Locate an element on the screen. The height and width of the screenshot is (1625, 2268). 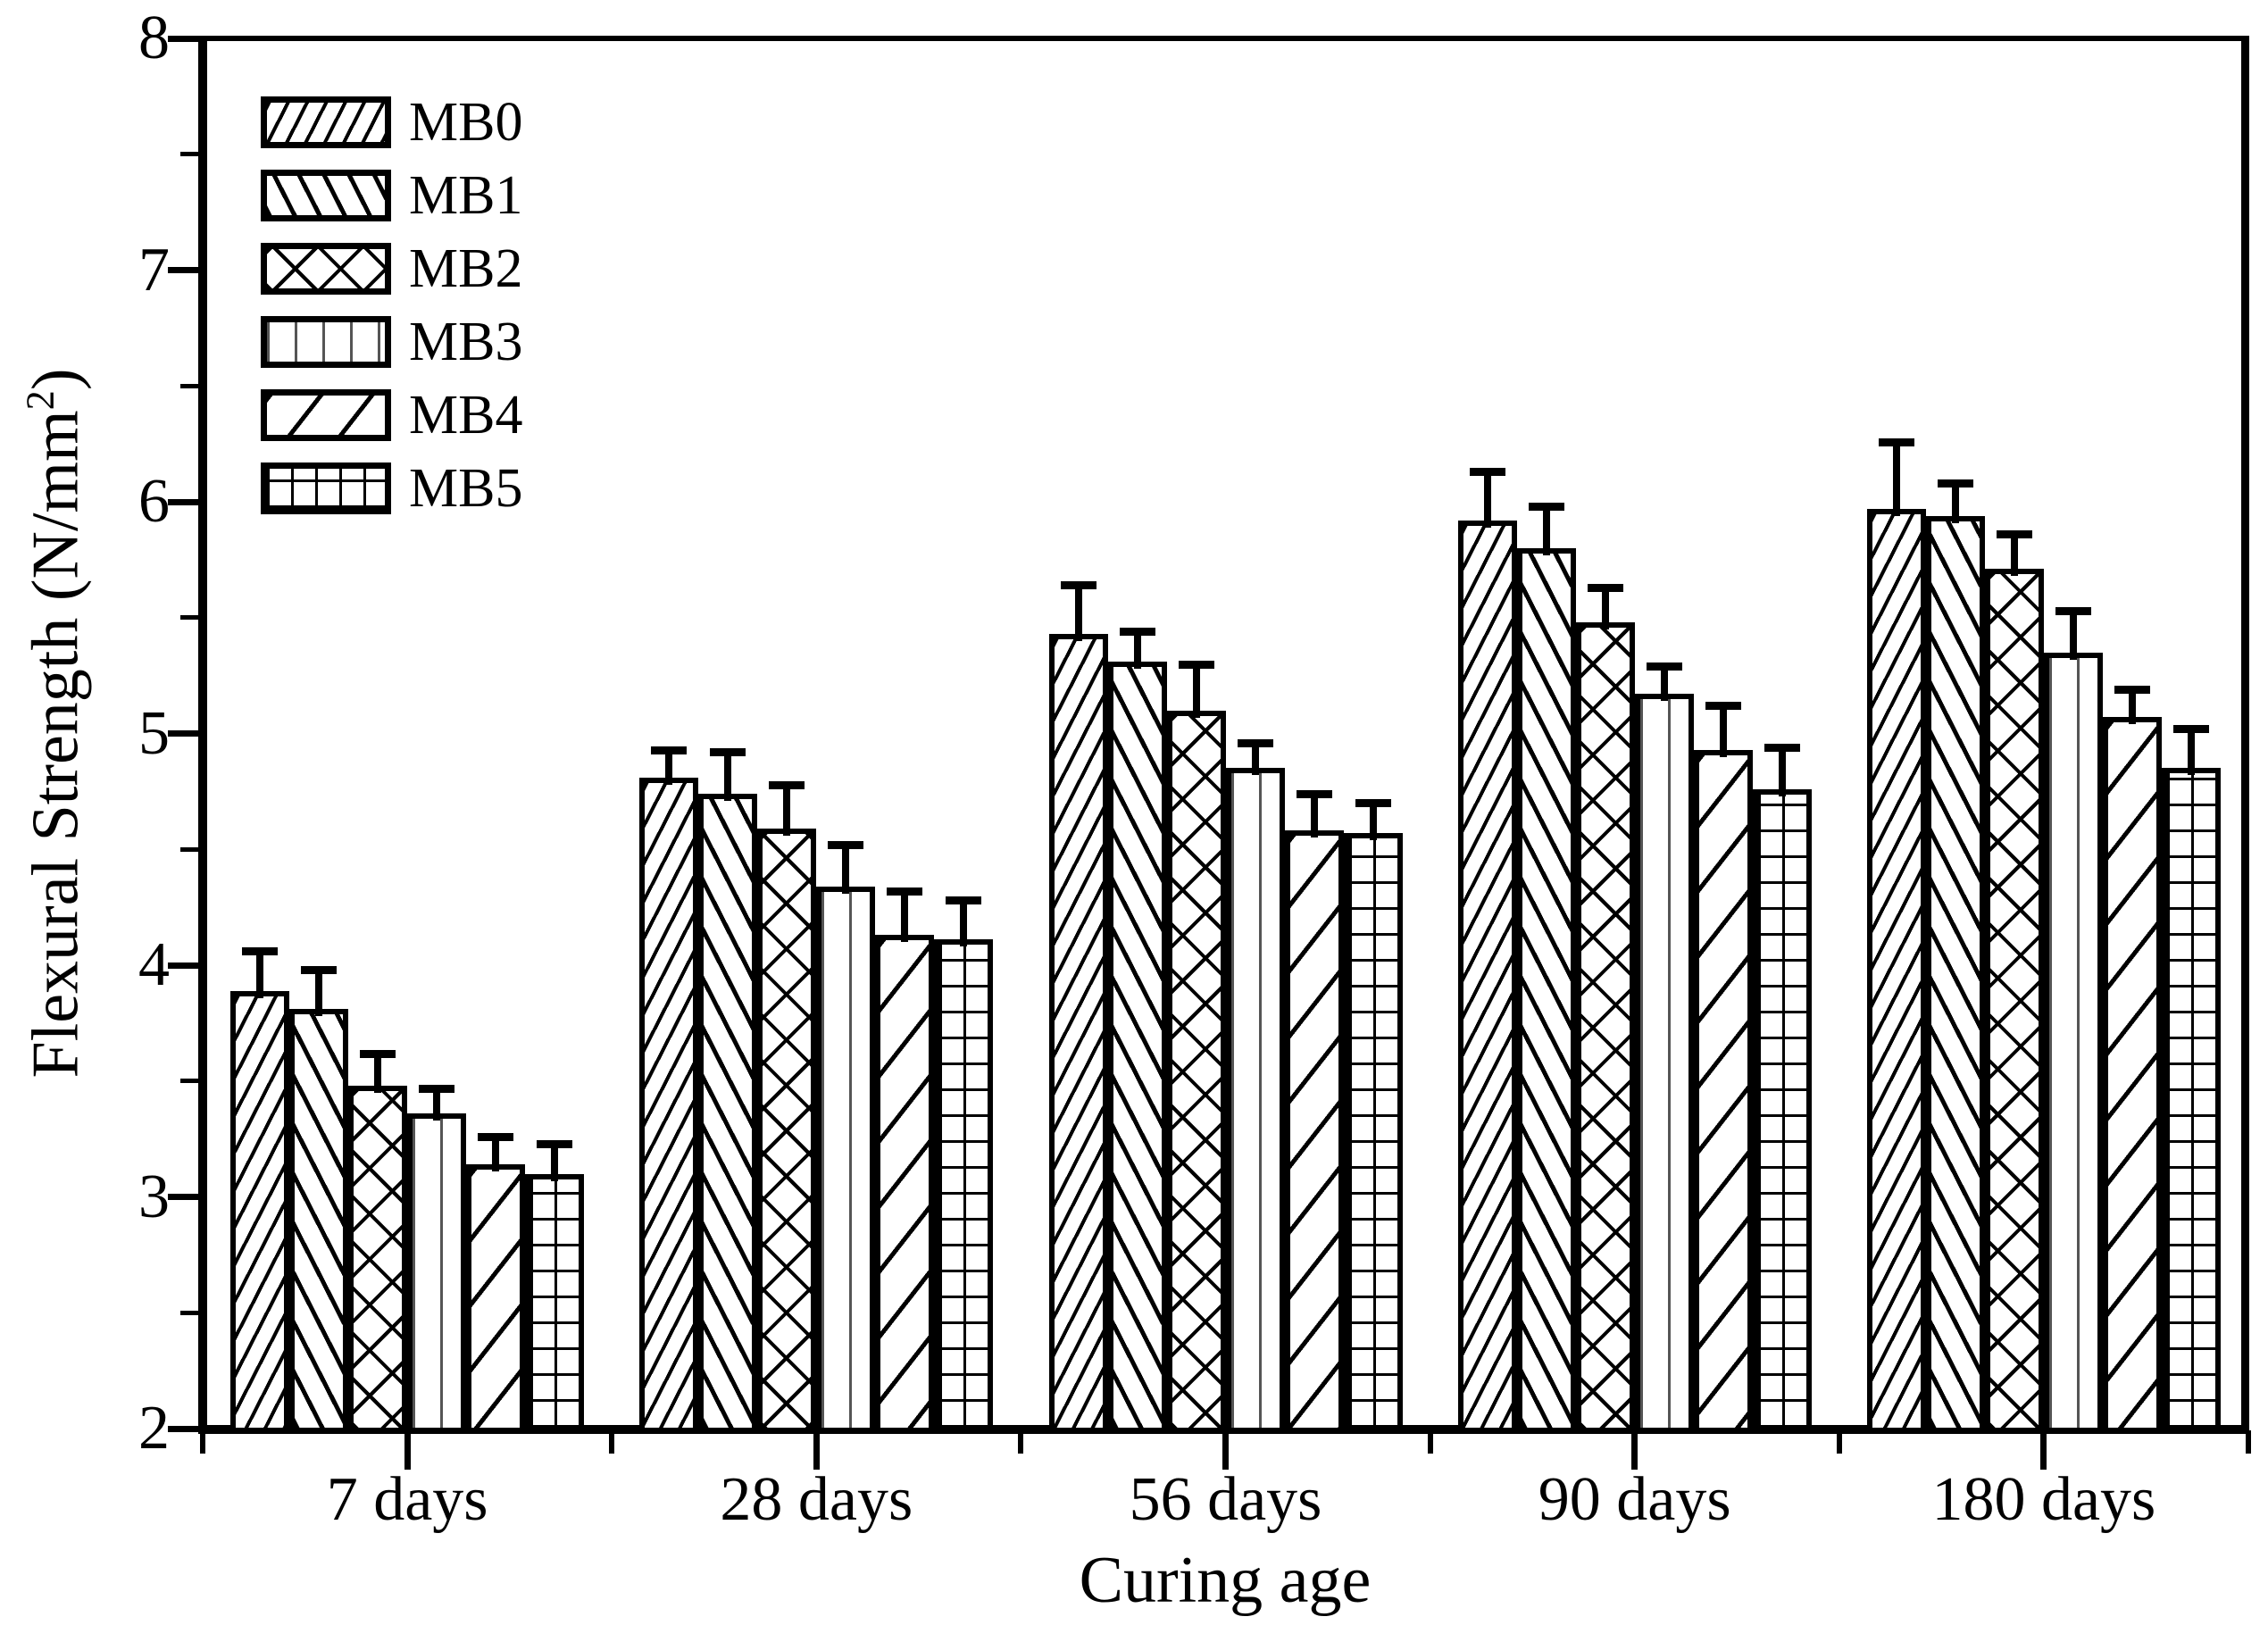
bar-MB5-56-days is located at coordinates (1373, 1133).